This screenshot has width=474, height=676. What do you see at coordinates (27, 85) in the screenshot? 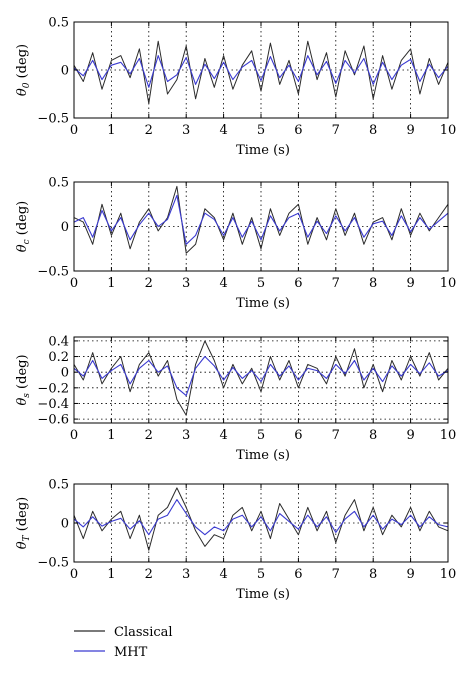
I see `y-axis-label-subscript: 0` at bounding box center [27, 85].